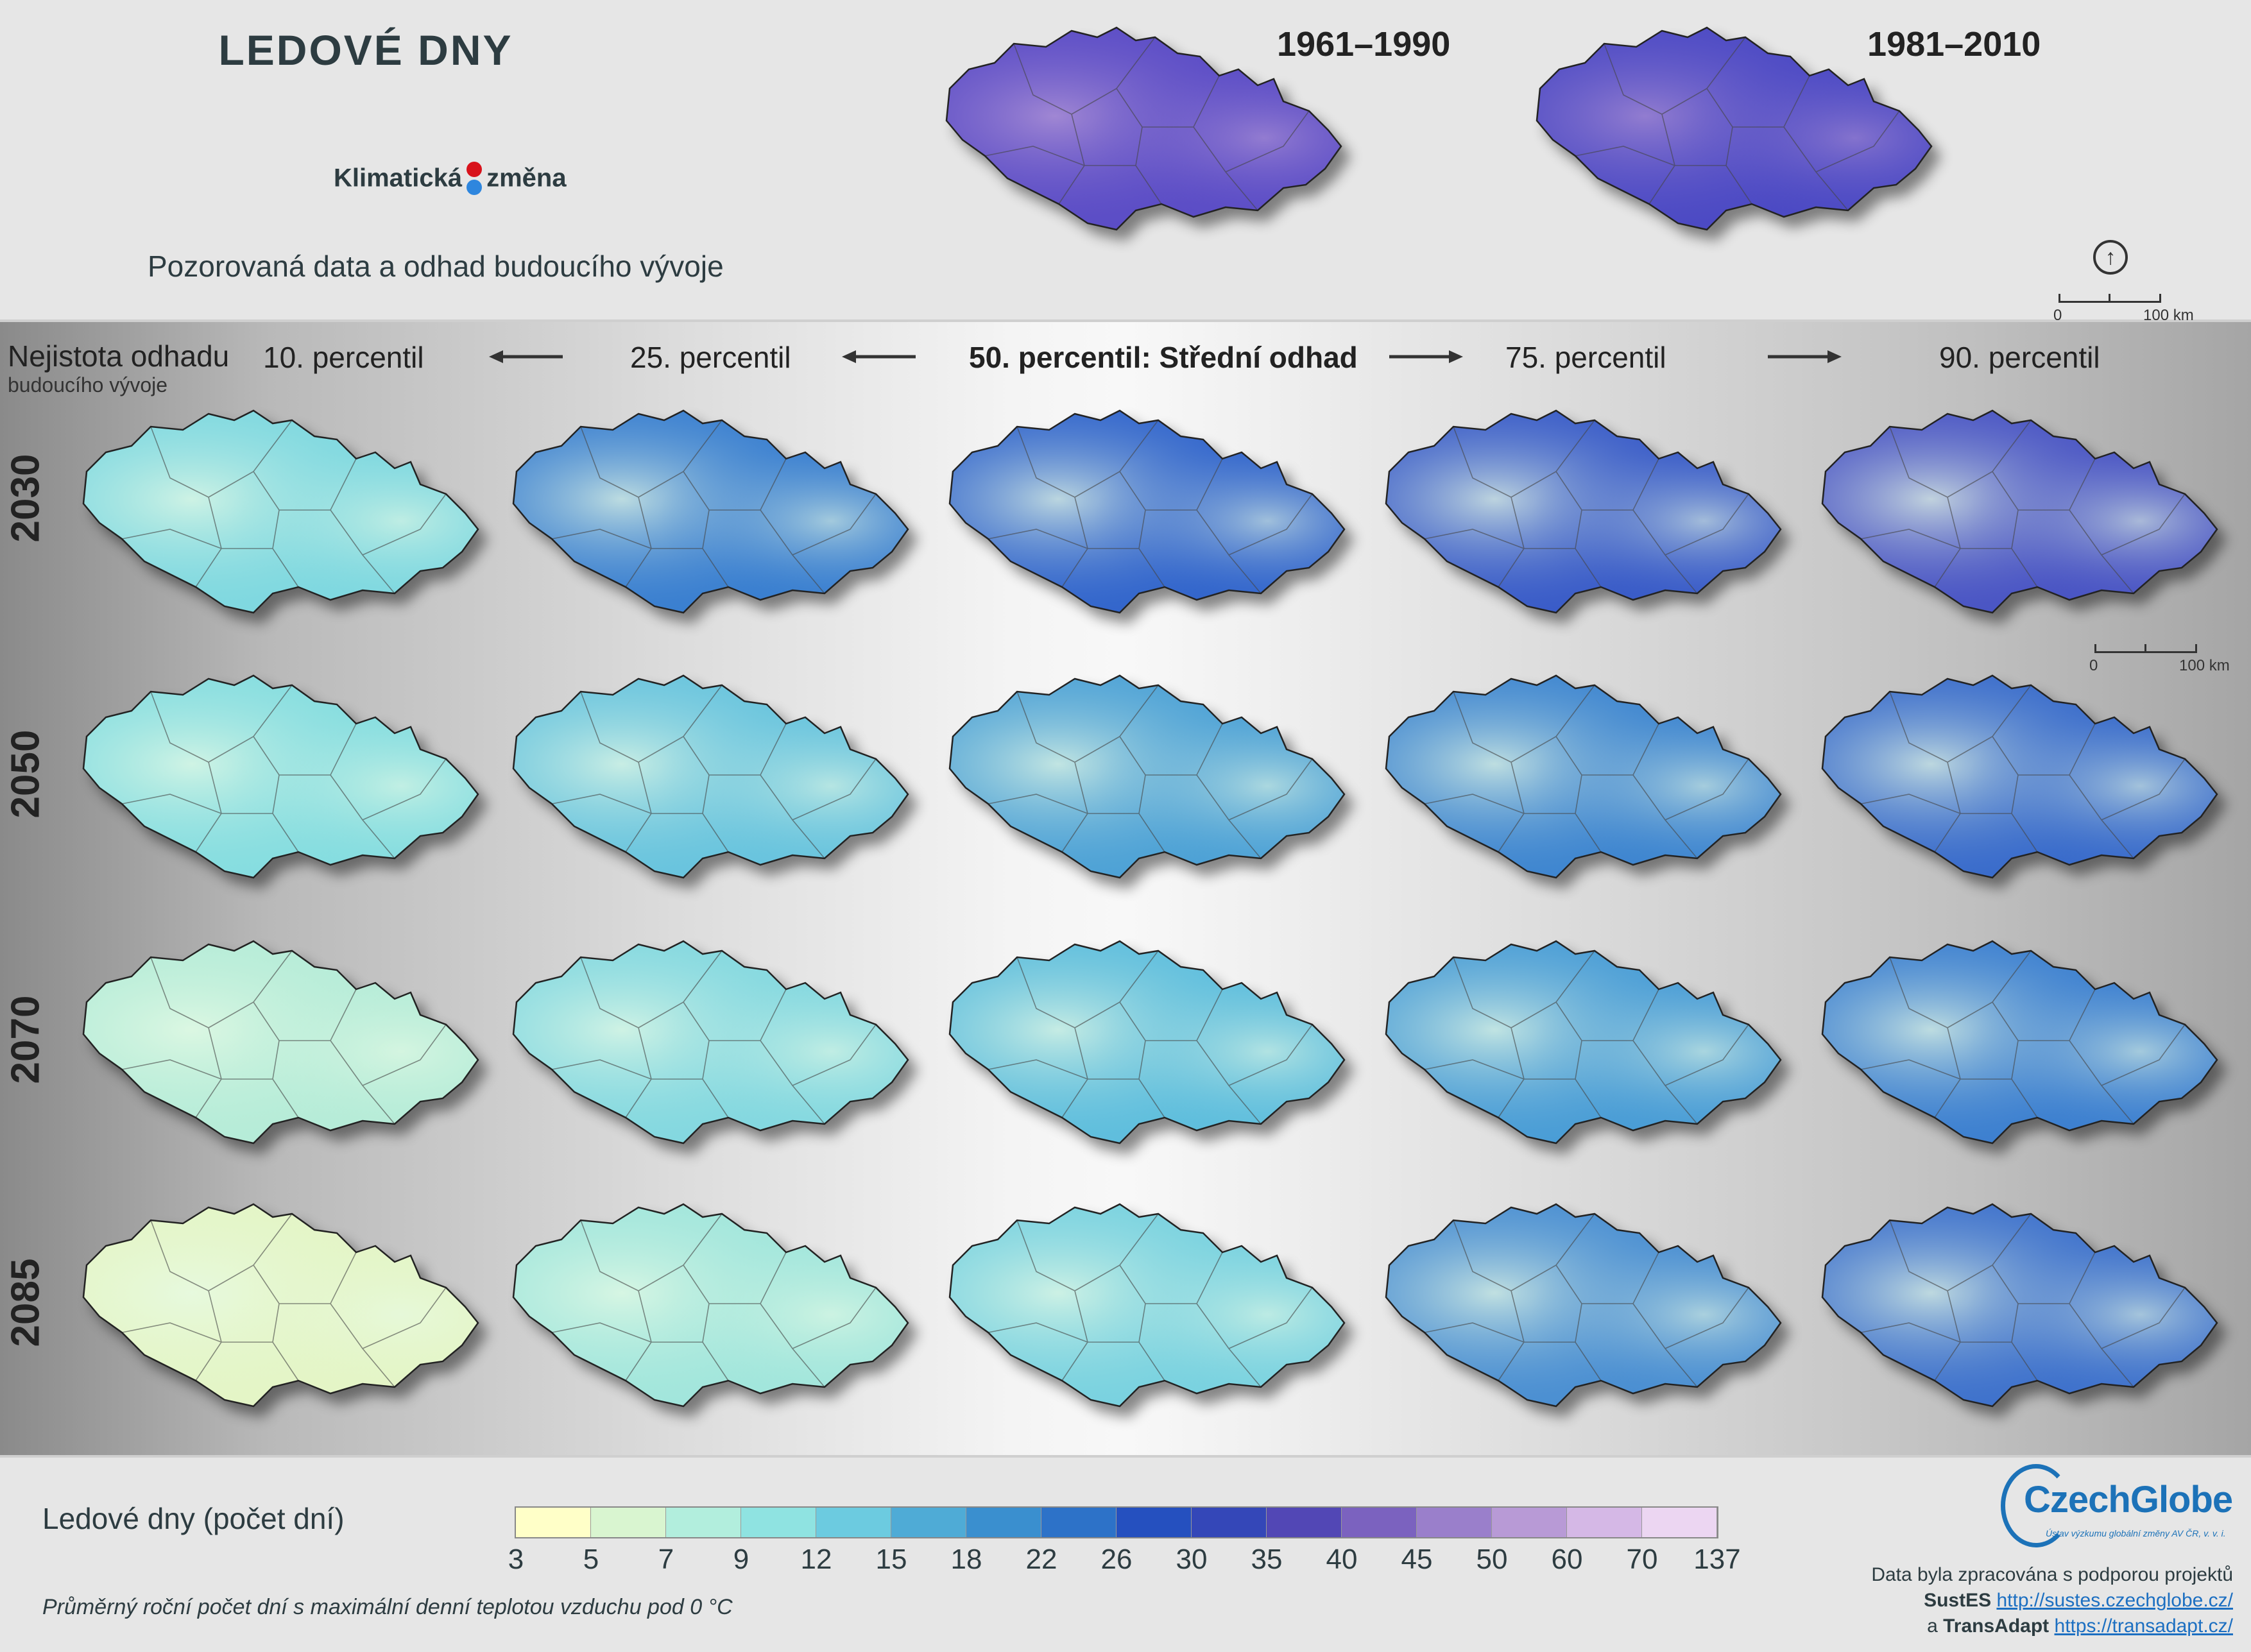  I want to click on map-2070-p75, so click(1582, 1041).